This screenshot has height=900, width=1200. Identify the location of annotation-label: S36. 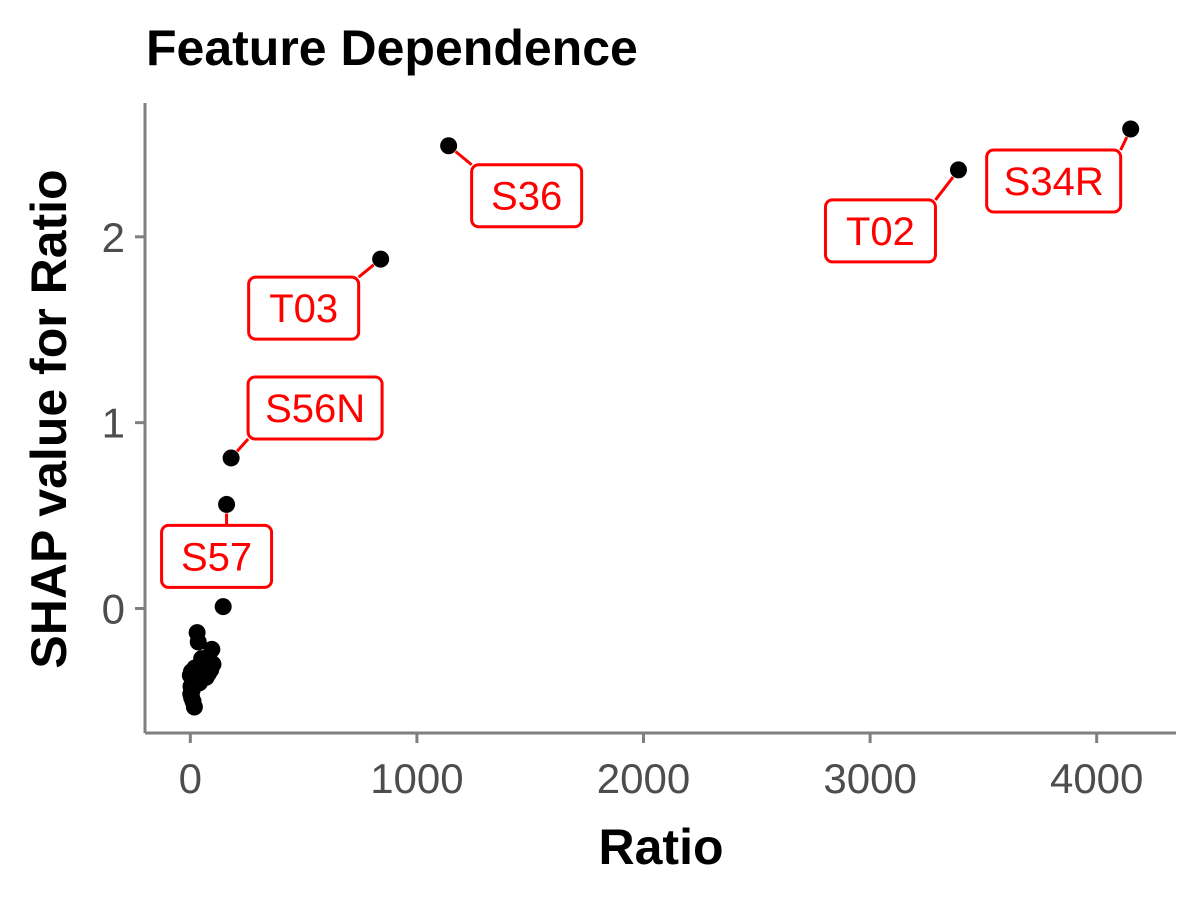
(526, 197).